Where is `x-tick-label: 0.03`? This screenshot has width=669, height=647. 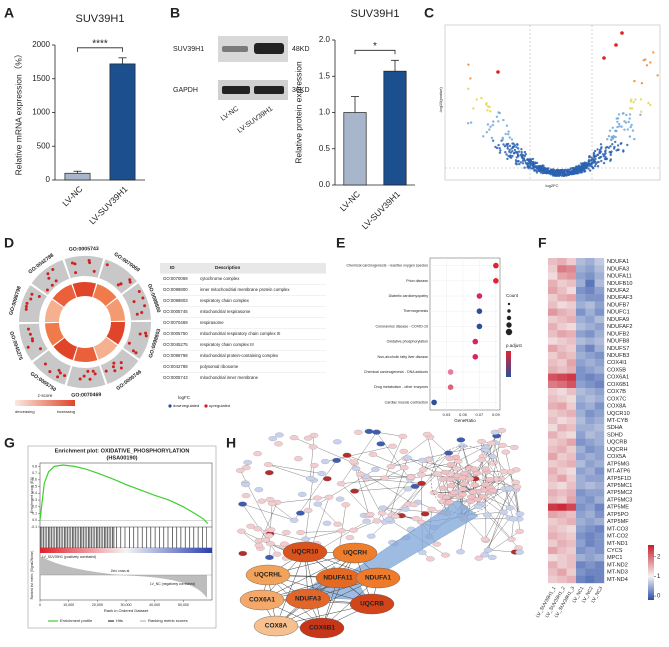
x-tick-label: 0.03 is located at coordinates (447, 414).